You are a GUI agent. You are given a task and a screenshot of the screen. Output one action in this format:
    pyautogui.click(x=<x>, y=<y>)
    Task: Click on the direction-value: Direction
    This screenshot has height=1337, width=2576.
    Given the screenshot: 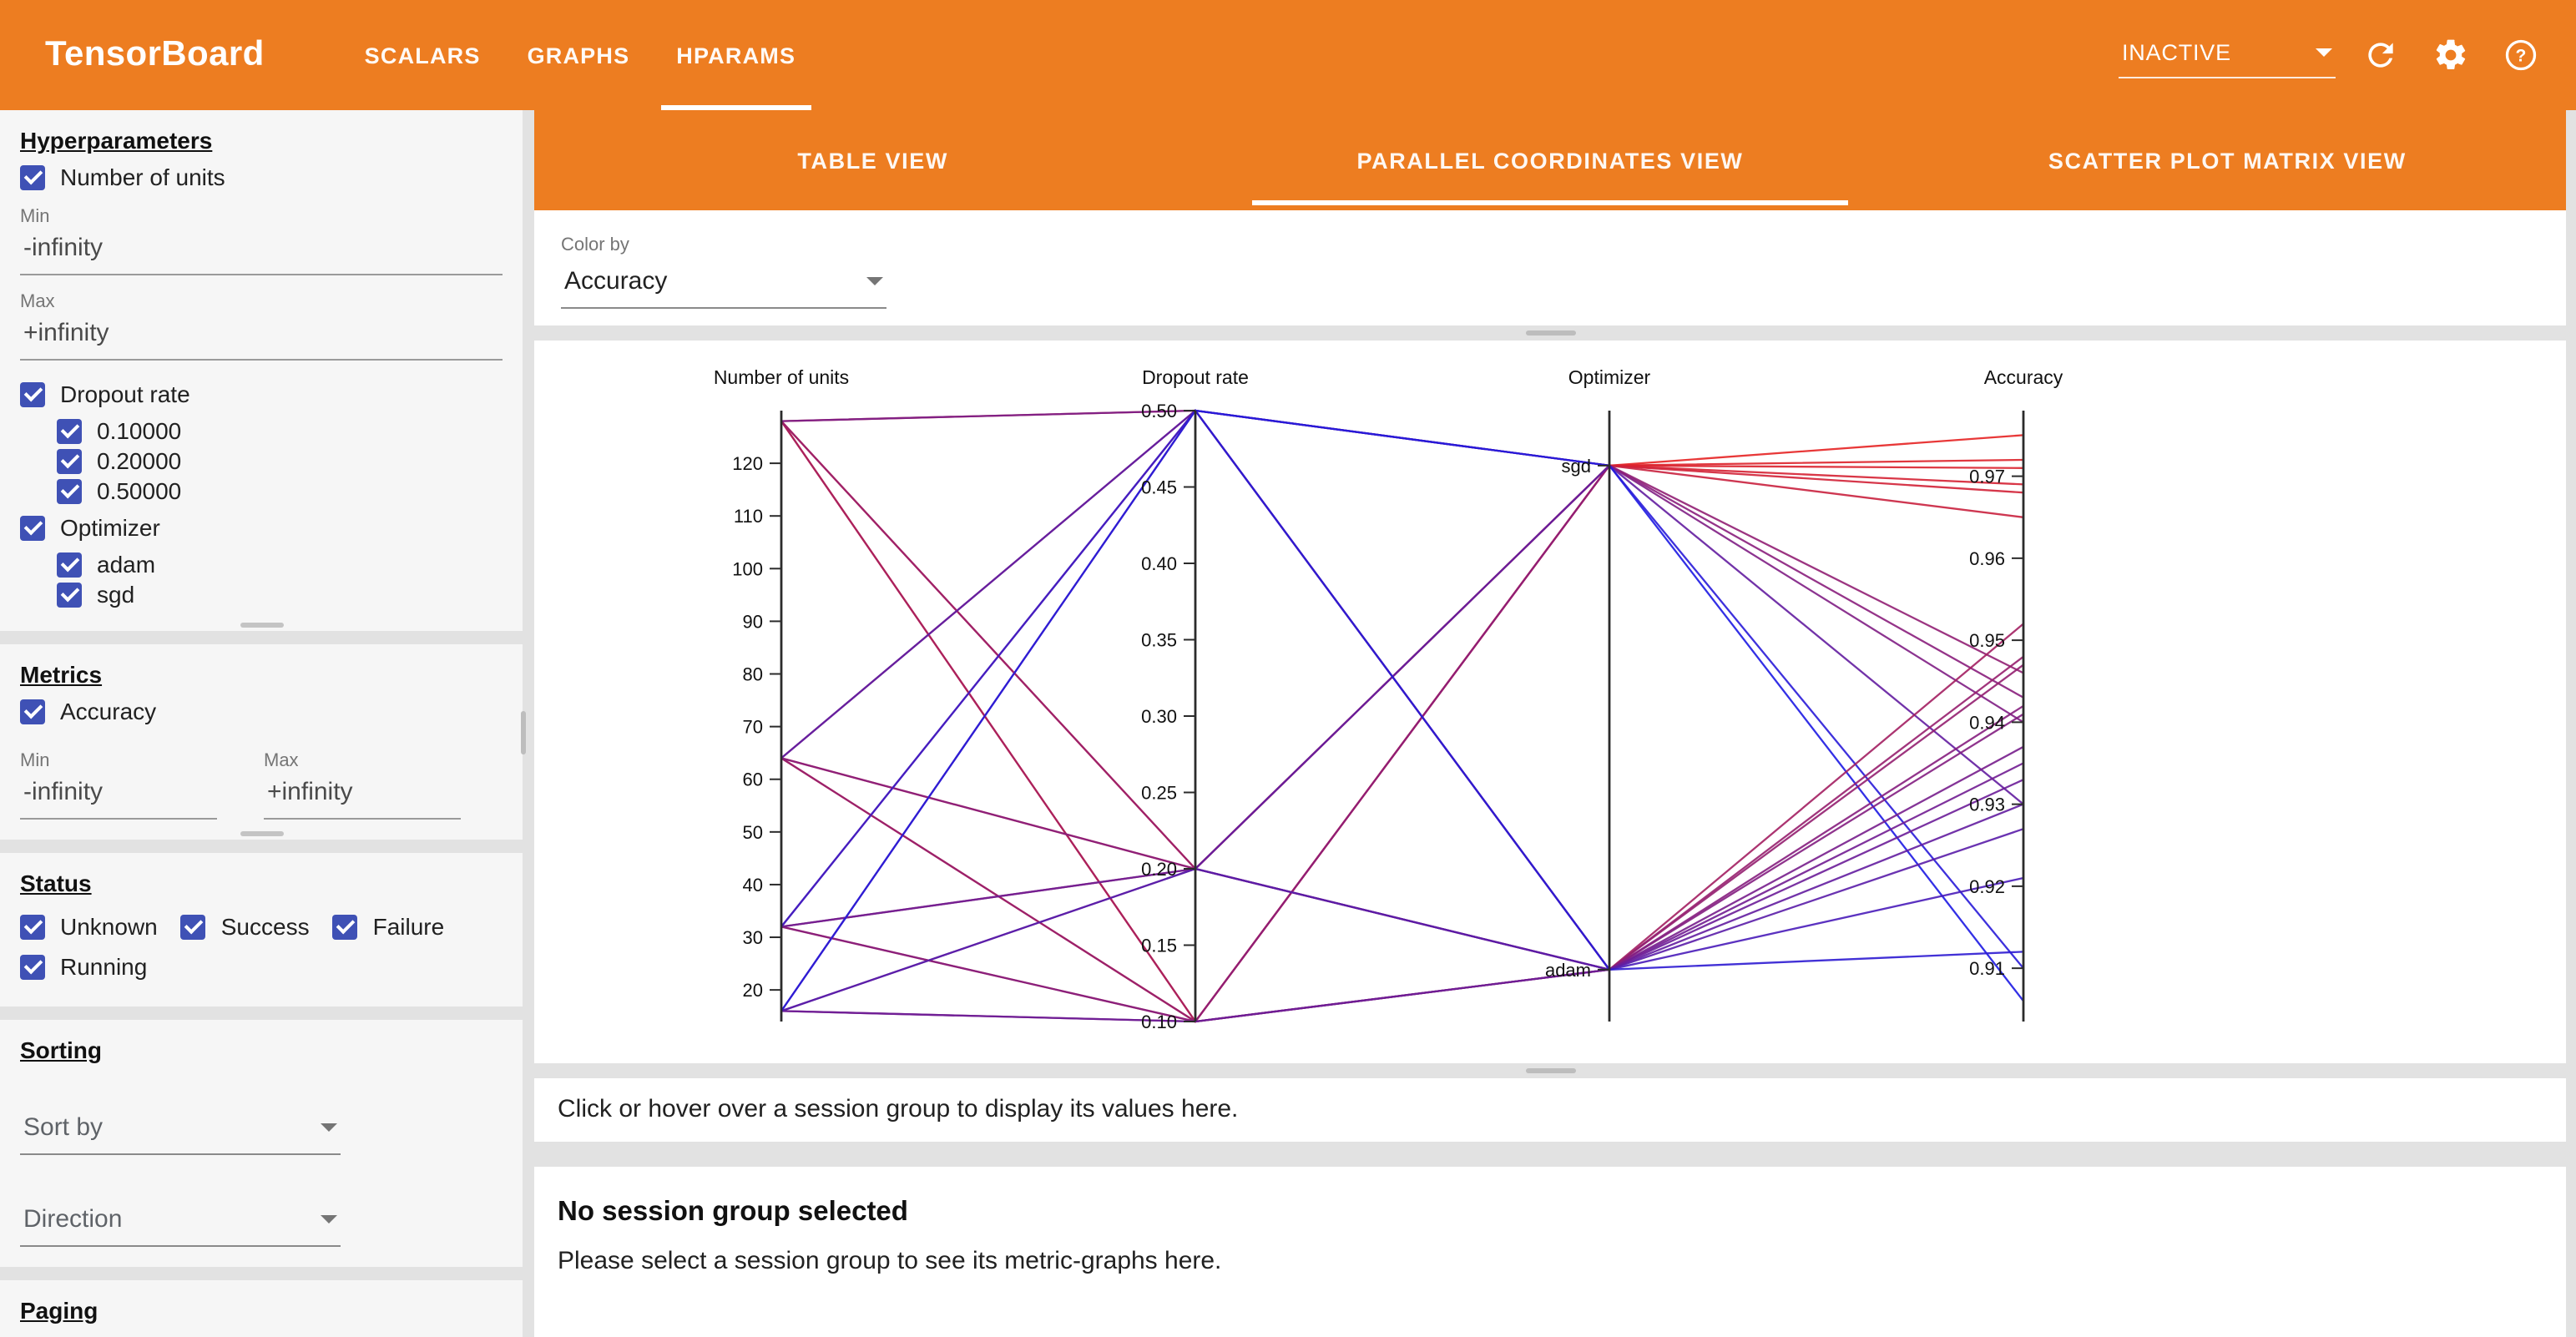 What is the action you would take?
    pyautogui.click(x=73, y=1220)
    